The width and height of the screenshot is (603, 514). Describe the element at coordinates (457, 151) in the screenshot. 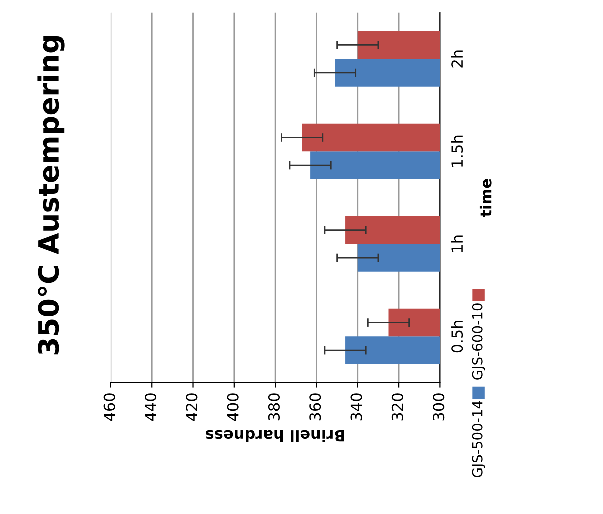

I see `y-tick-label: 1.5h` at that location.